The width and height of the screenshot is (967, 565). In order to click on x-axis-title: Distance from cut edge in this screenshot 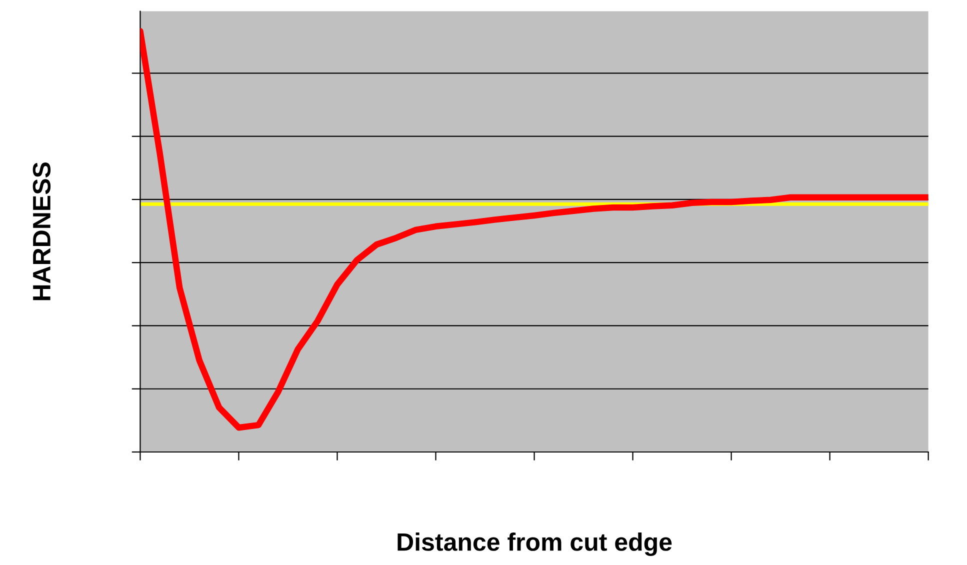, I will do `click(535, 544)`.